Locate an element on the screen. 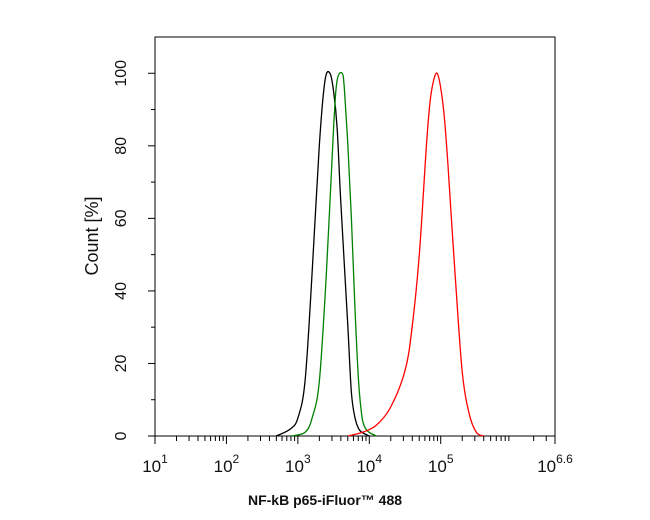 The image size is (650, 520). x-tick-label-5: 106.6 is located at coordinates (555, 464).